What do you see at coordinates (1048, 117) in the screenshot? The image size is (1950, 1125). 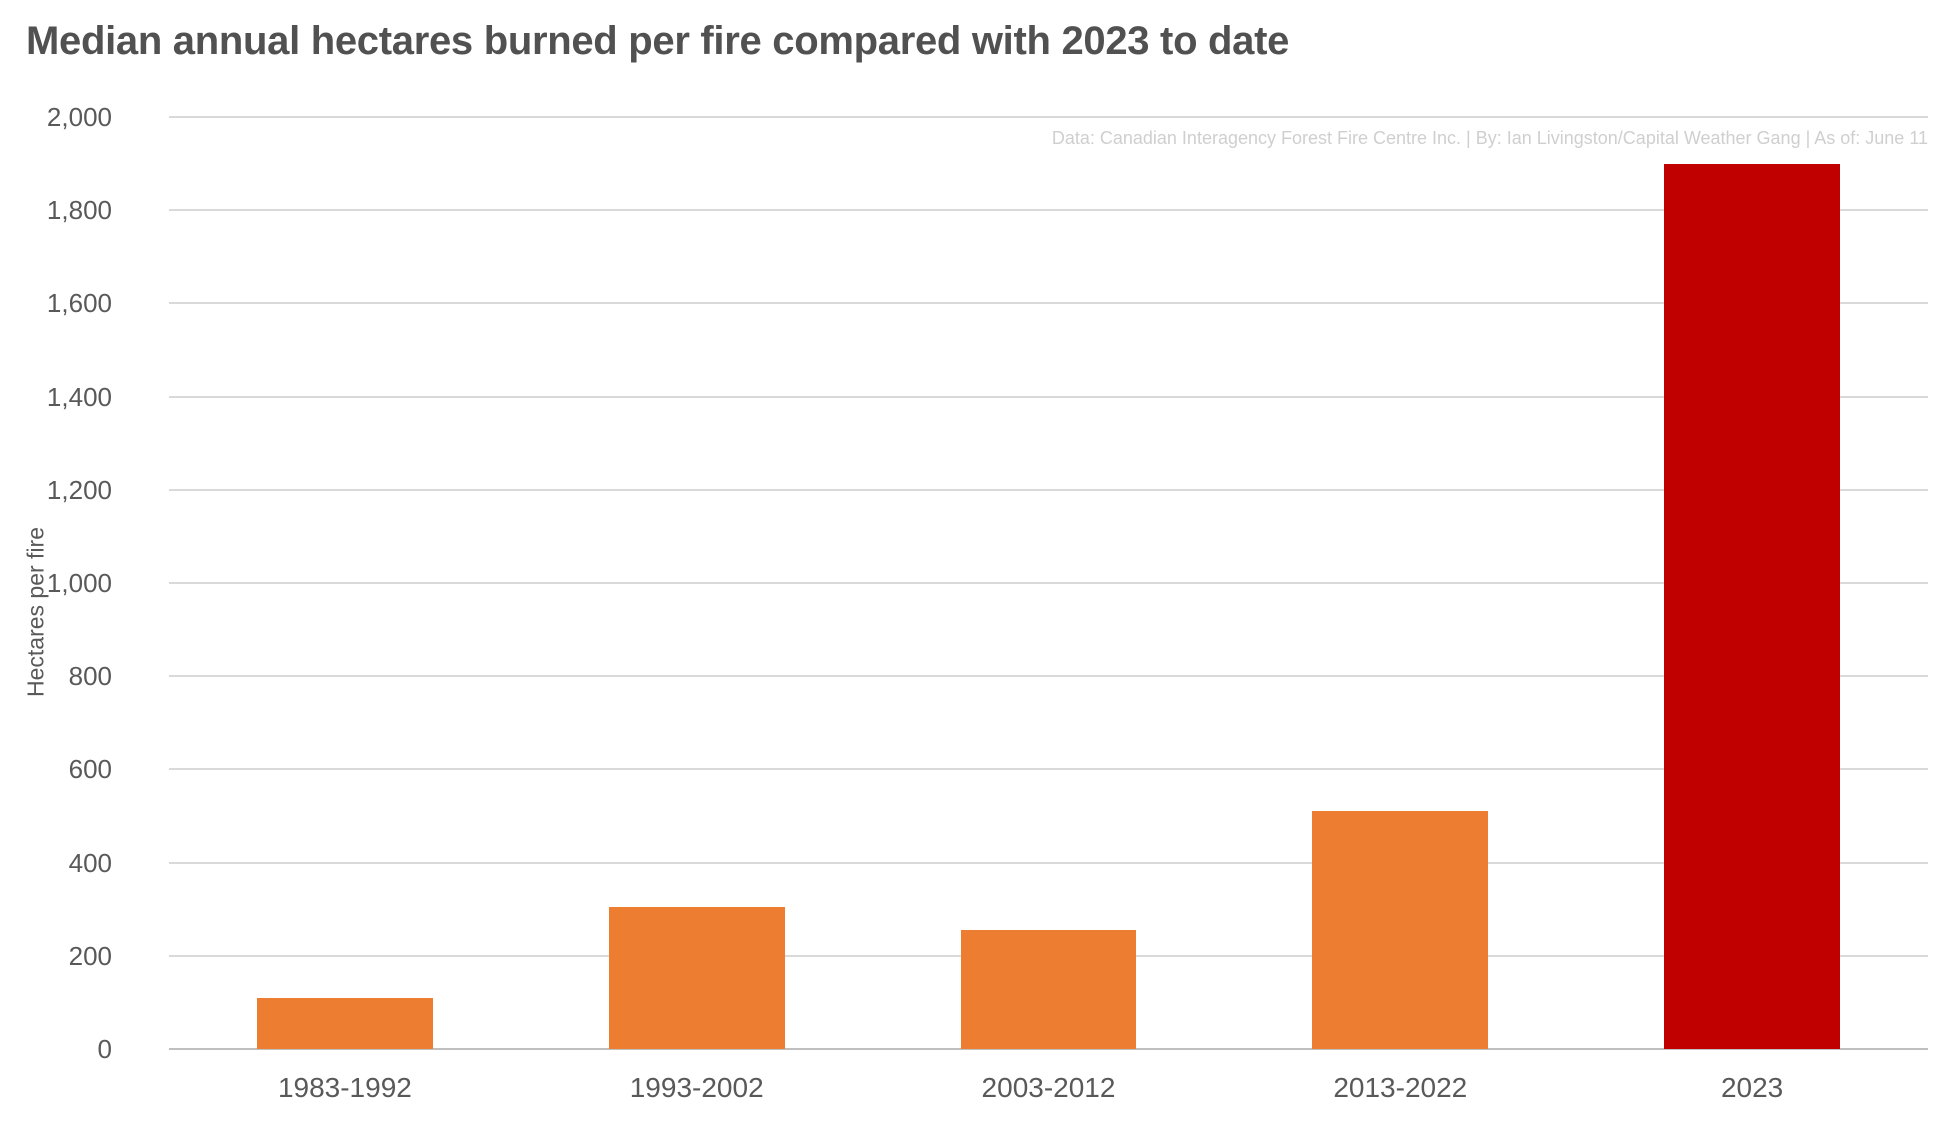 I see `gridline-2,000` at bounding box center [1048, 117].